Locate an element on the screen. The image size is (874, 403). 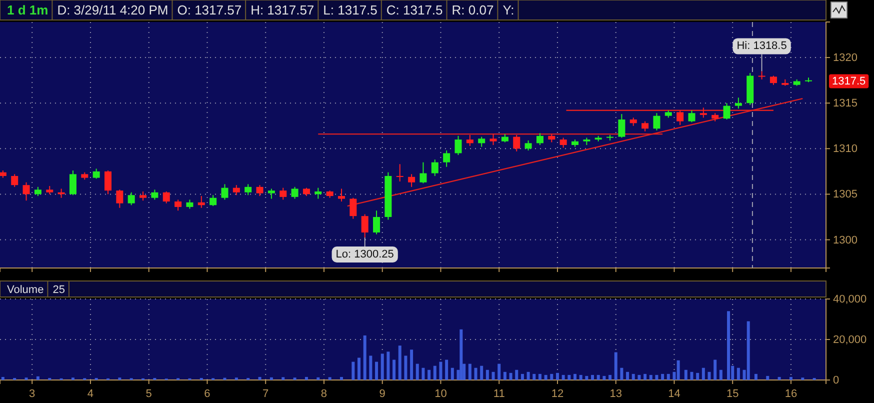
text: R: 0.07 is located at coordinates (473, 10).